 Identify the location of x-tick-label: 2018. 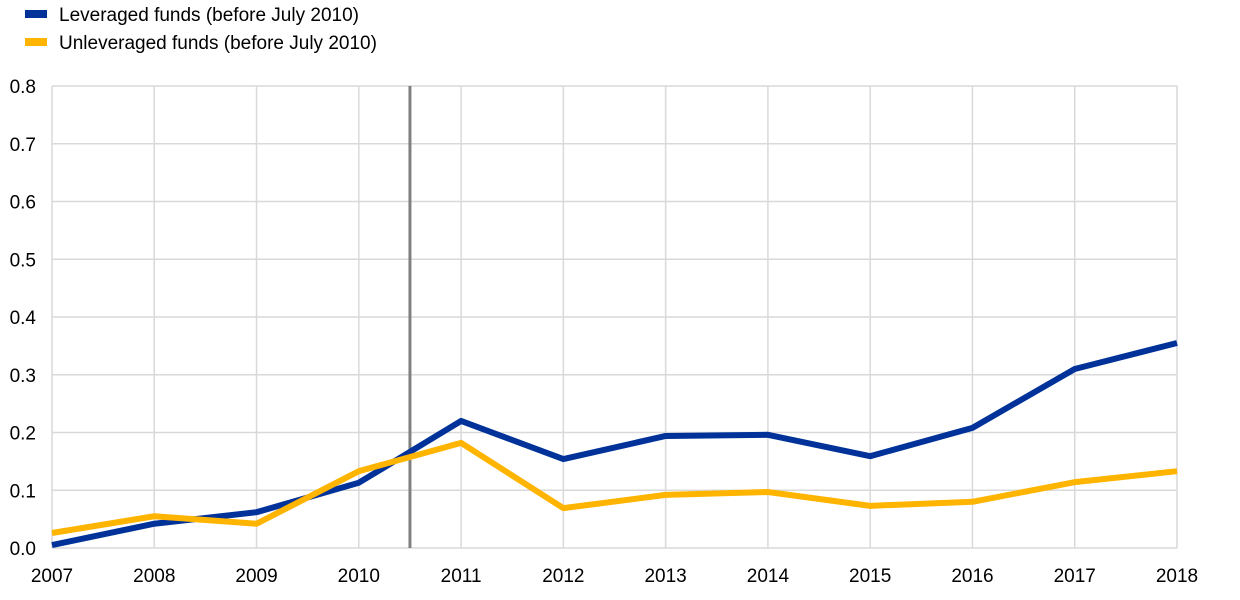
(1177, 576).